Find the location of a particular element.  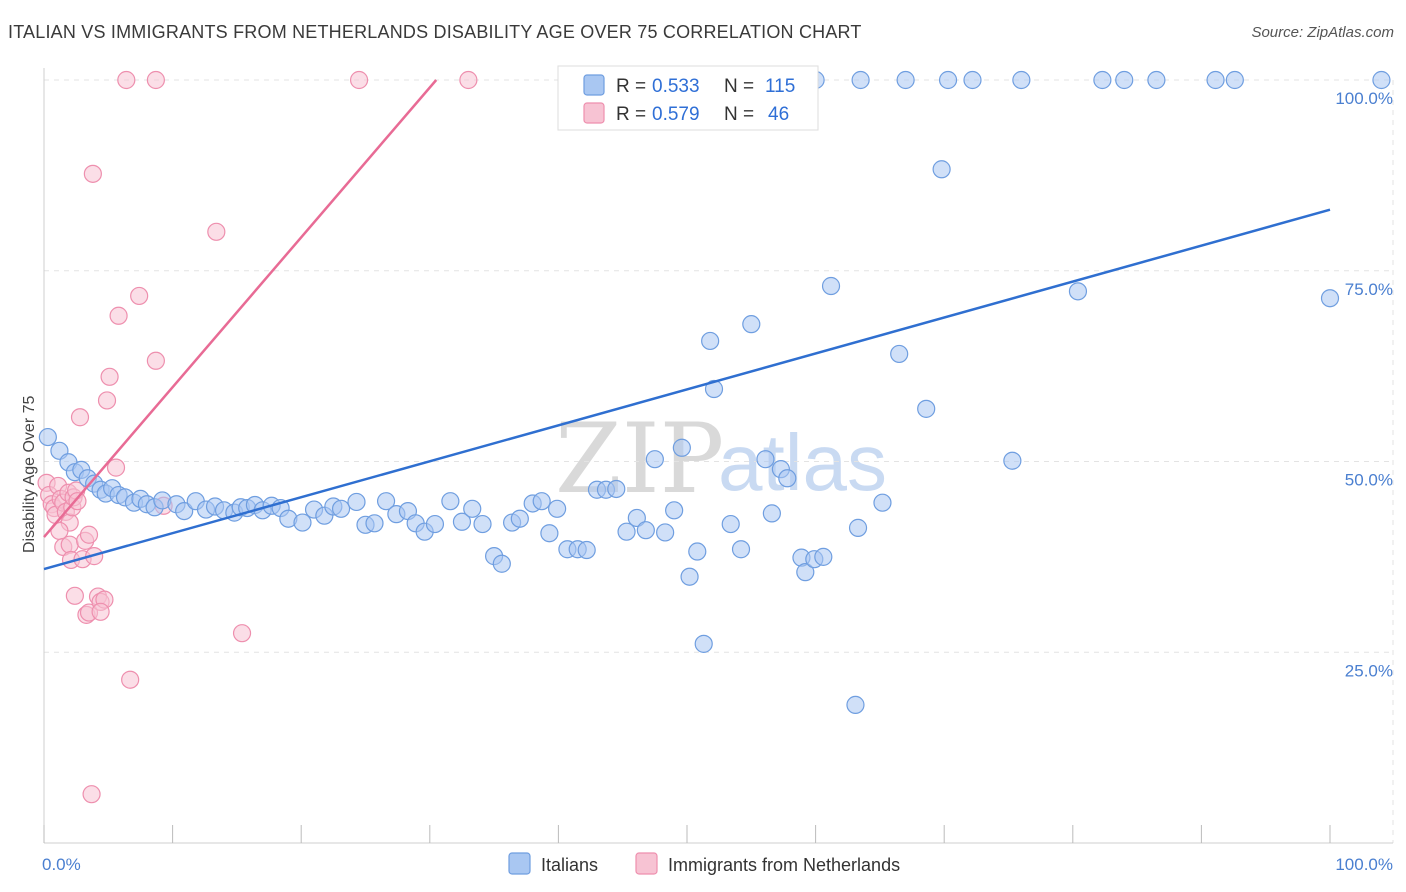

watermark-atlas: atlas is located at coordinates (802, 462).